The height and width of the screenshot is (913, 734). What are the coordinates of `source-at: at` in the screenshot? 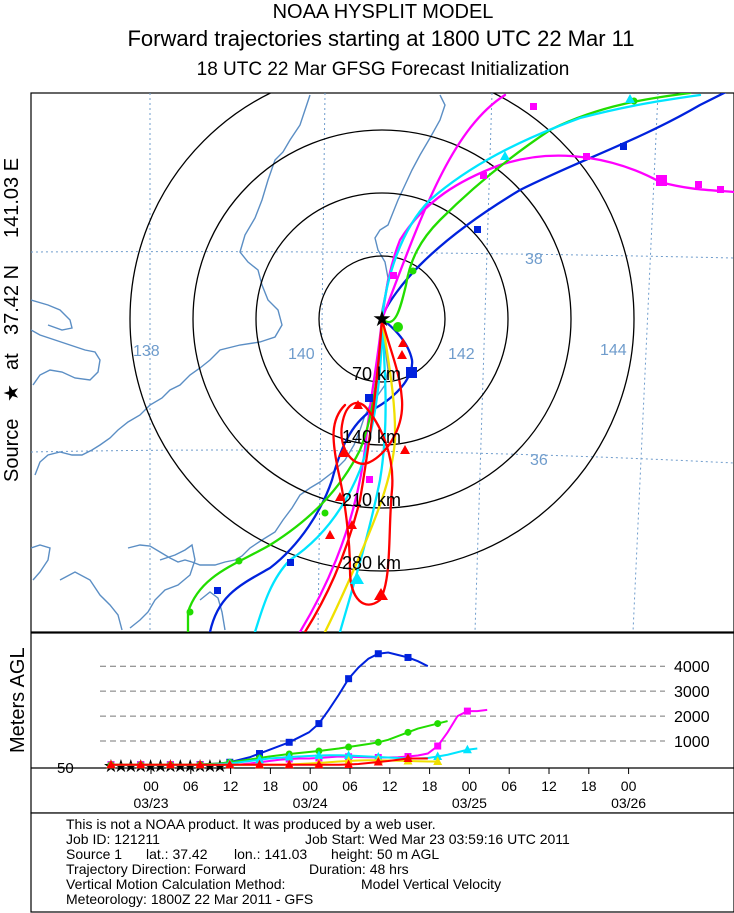 It's located at (12, 361).